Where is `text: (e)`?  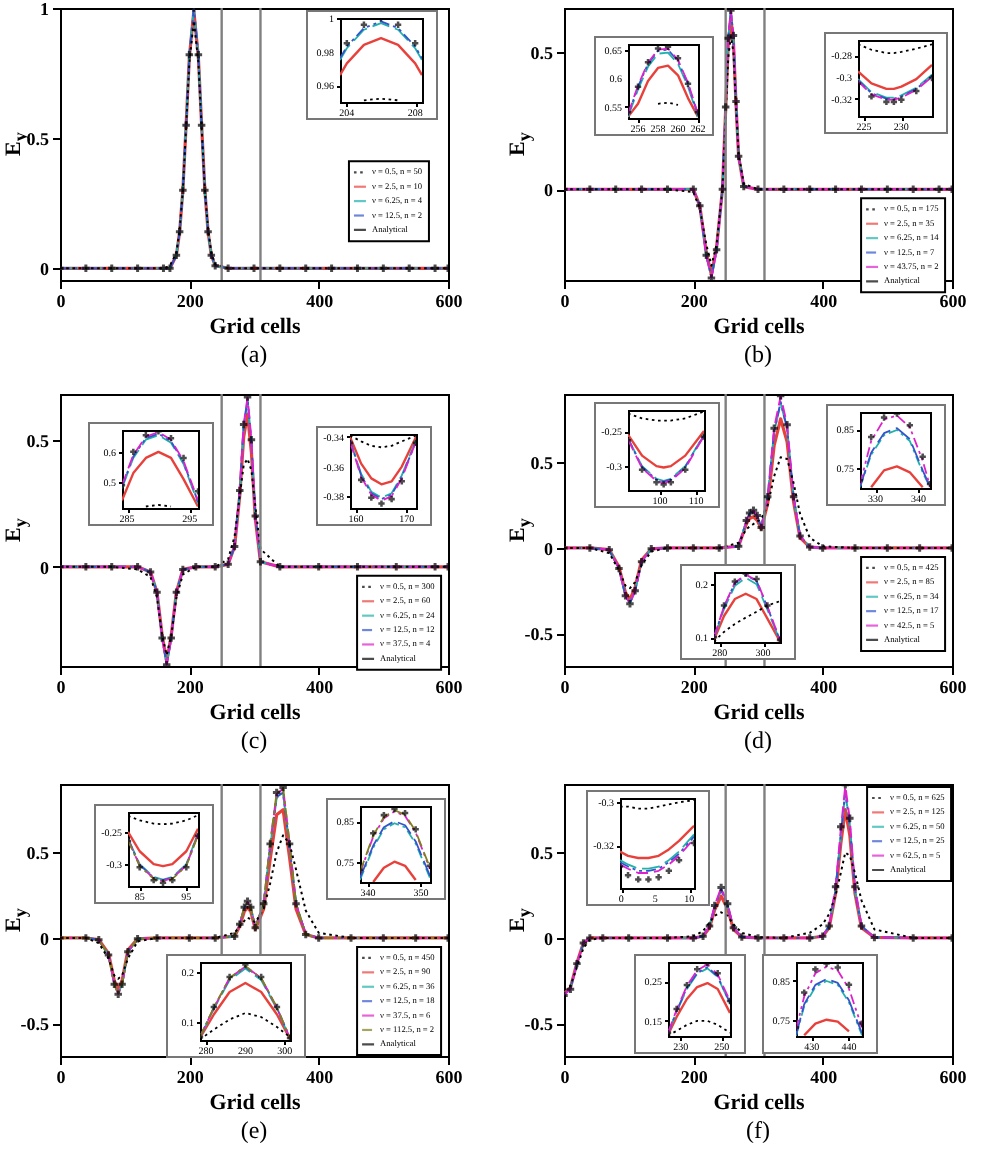
text: (e) is located at coordinates (254, 1131).